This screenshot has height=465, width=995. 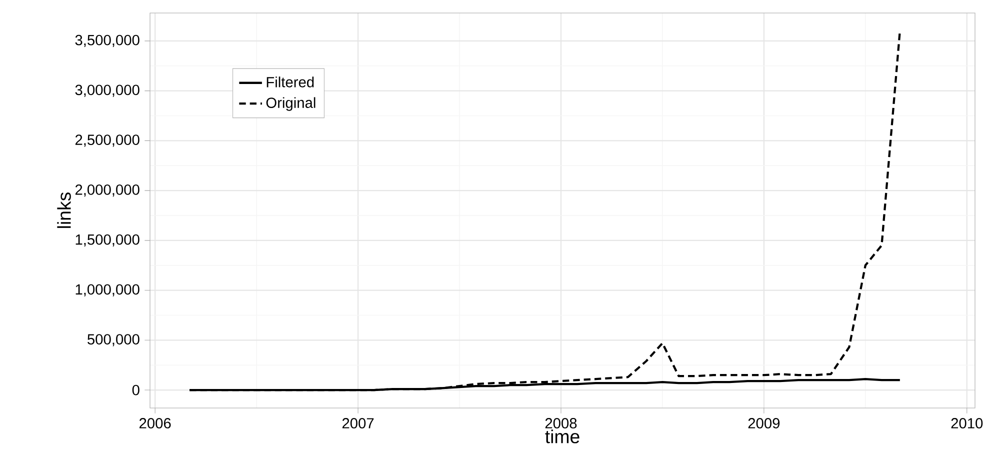 What do you see at coordinates (290, 82) in the screenshot?
I see `legend-label: Filtered` at bounding box center [290, 82].